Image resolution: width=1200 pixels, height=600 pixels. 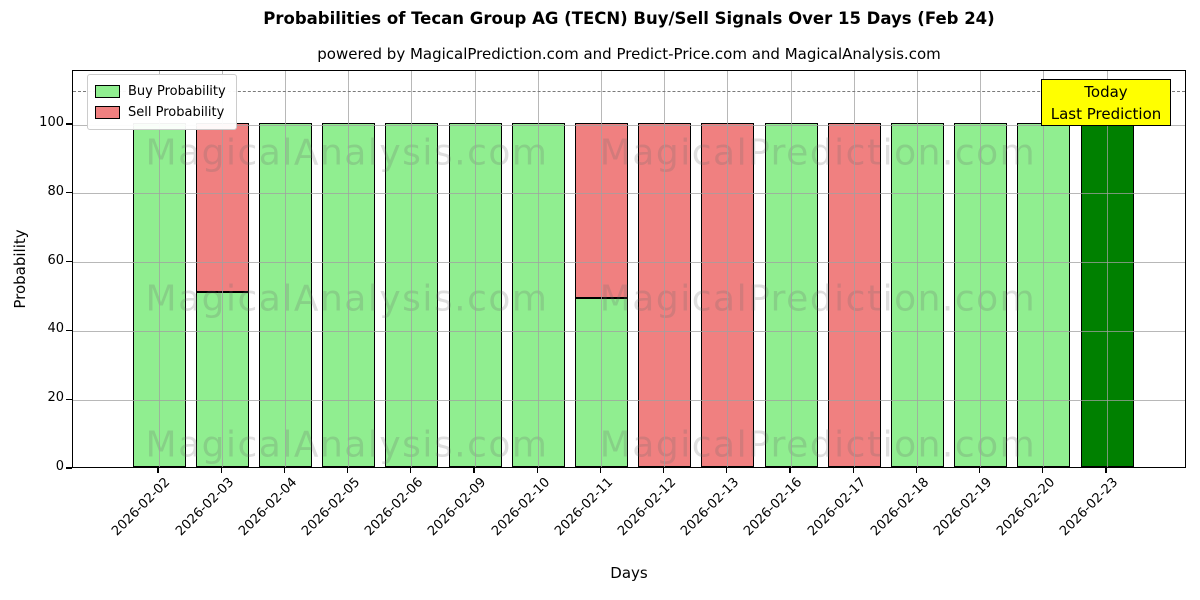 I want to click on sell-swatch-icon, so click(x=107, y=112).